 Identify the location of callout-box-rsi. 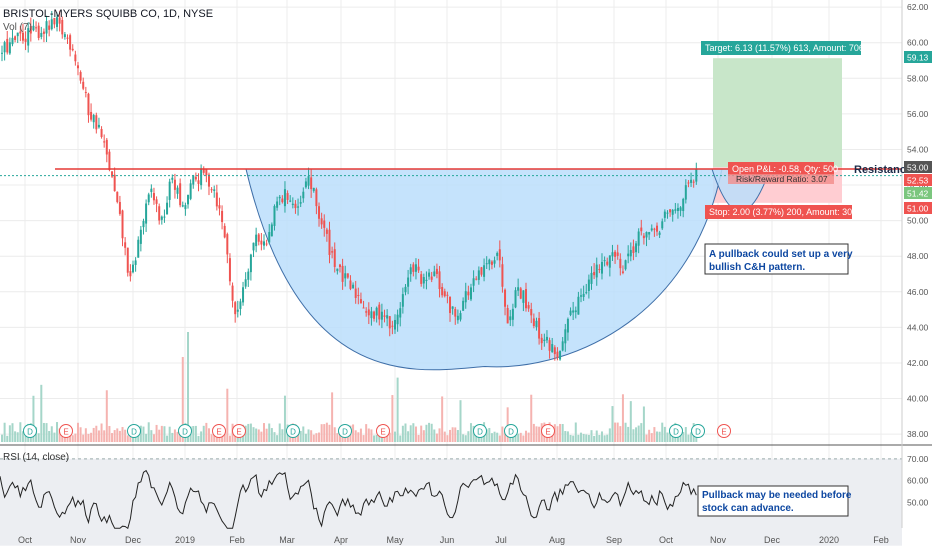
(773, 501).